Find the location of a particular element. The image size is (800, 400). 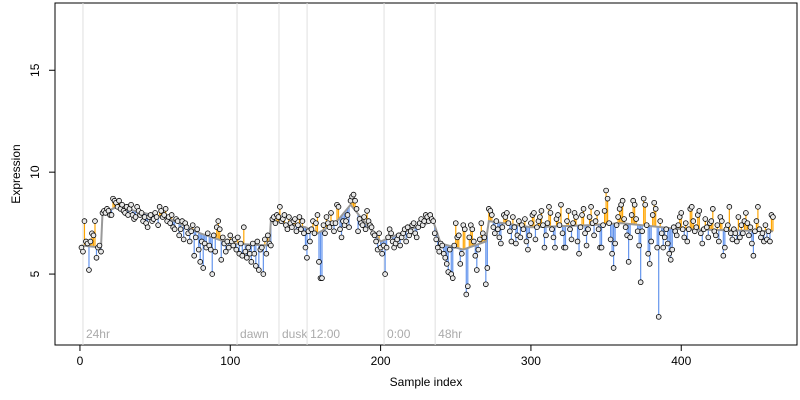

y-tick-label: 5 is located at coordinates (35, 273).